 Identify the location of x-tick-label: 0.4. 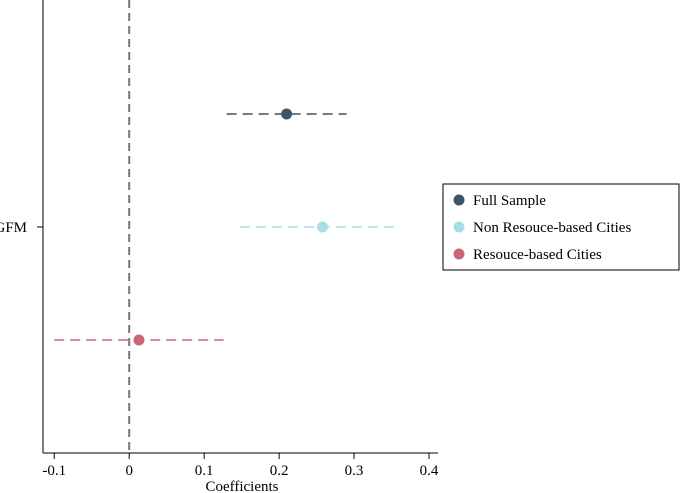
(429, 471).